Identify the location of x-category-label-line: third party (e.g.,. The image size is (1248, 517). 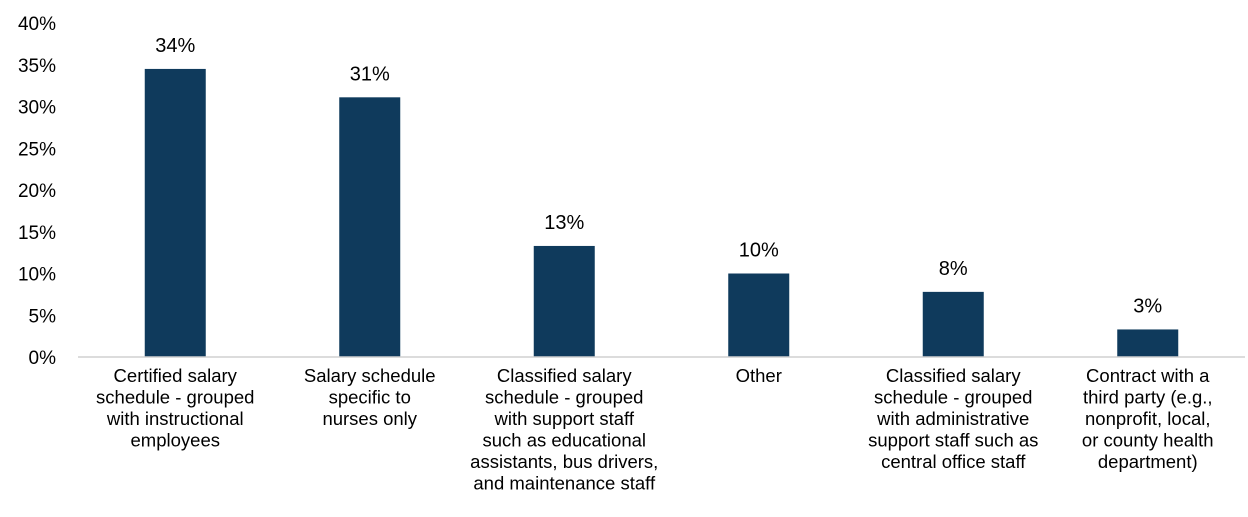
(1148, 397).